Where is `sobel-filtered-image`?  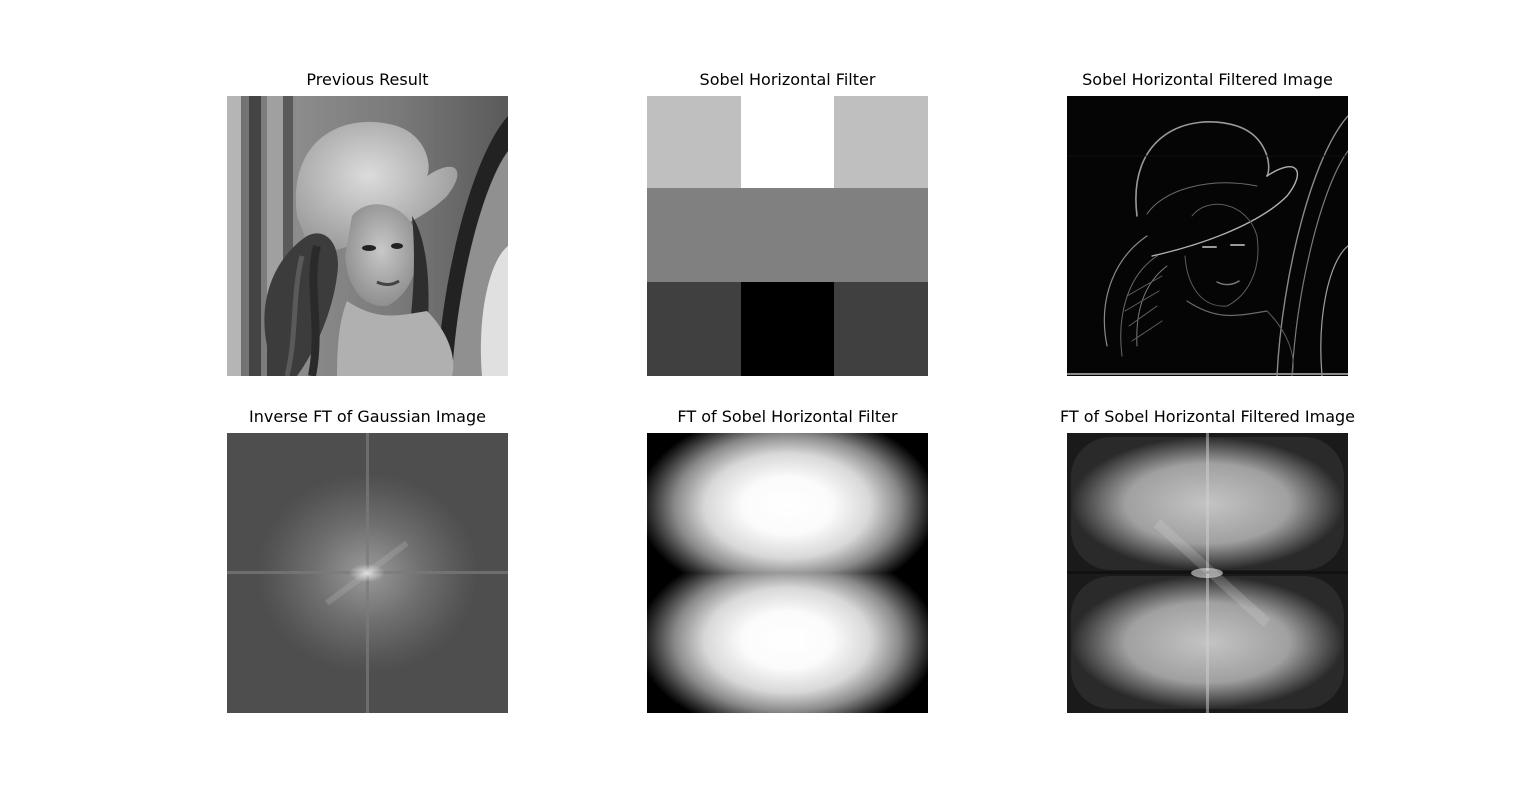
sobel-filtered-image is located at coordinates (1207, 236).